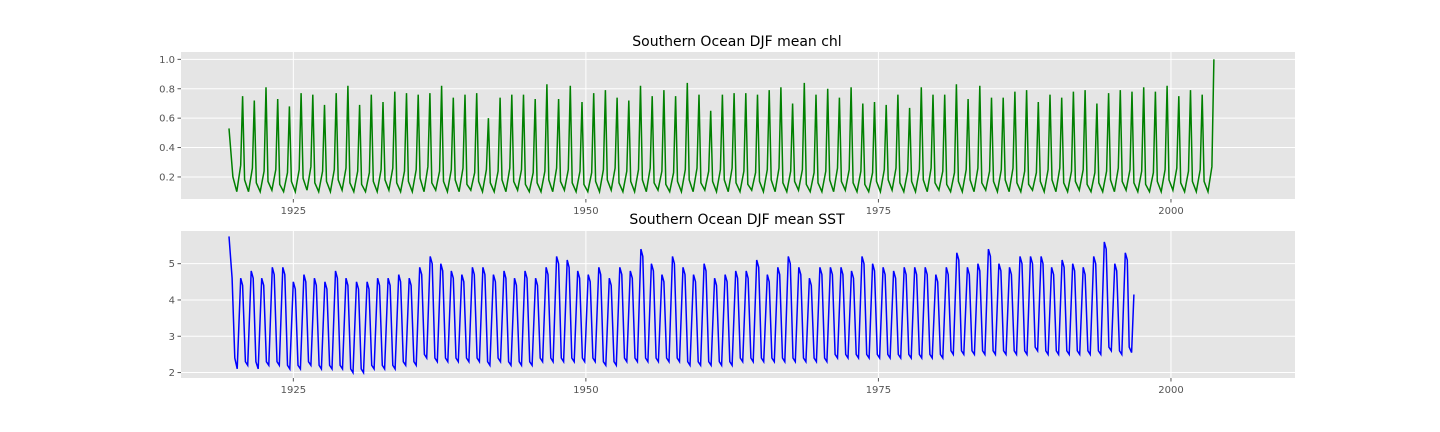 The height and width of the screenshot is (432, 1440). I want to click on sst-x-tick-label: 1925, so click(293, 390).